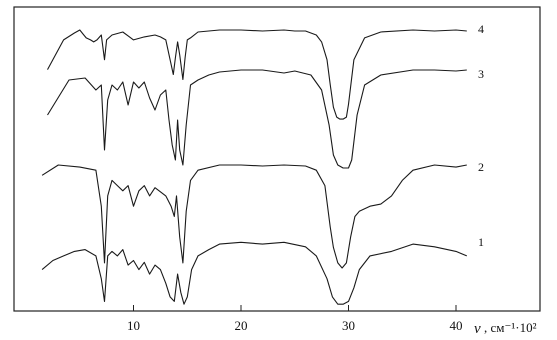 The height and width of the screenshot is (340, 557). Describe the element at coordinates (481, 167) in the screenshot. I see `curve-label-2: 2` at that location.